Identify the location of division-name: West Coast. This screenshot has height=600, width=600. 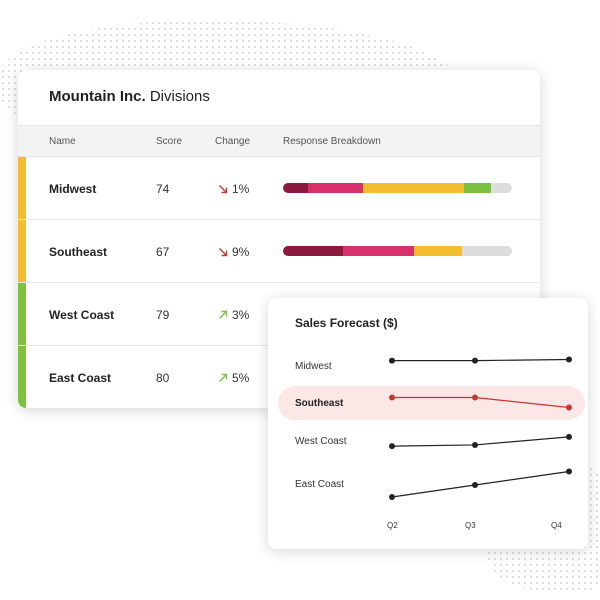
(82, 315).